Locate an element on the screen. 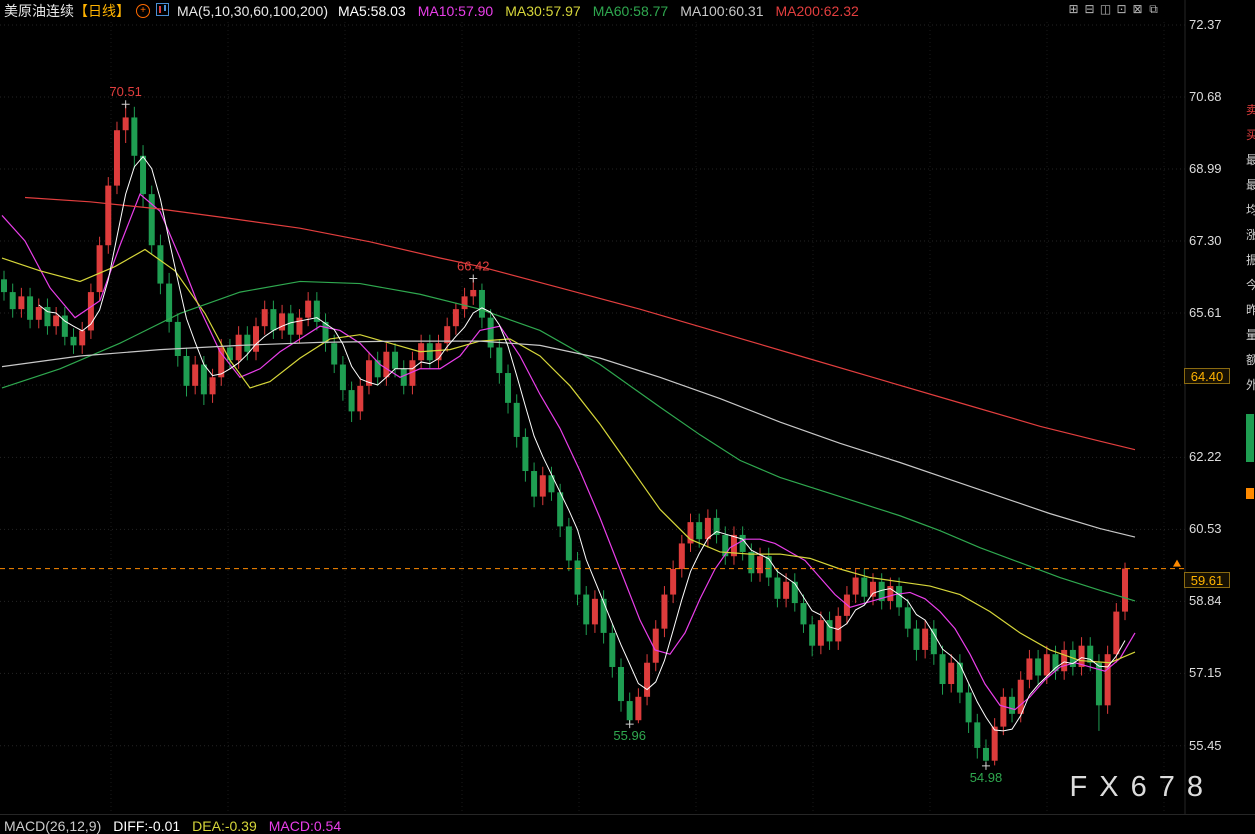 This screenshot has height=834, width=1255. extreme-price-label: 54.98 is located at coordinates (986, 777).